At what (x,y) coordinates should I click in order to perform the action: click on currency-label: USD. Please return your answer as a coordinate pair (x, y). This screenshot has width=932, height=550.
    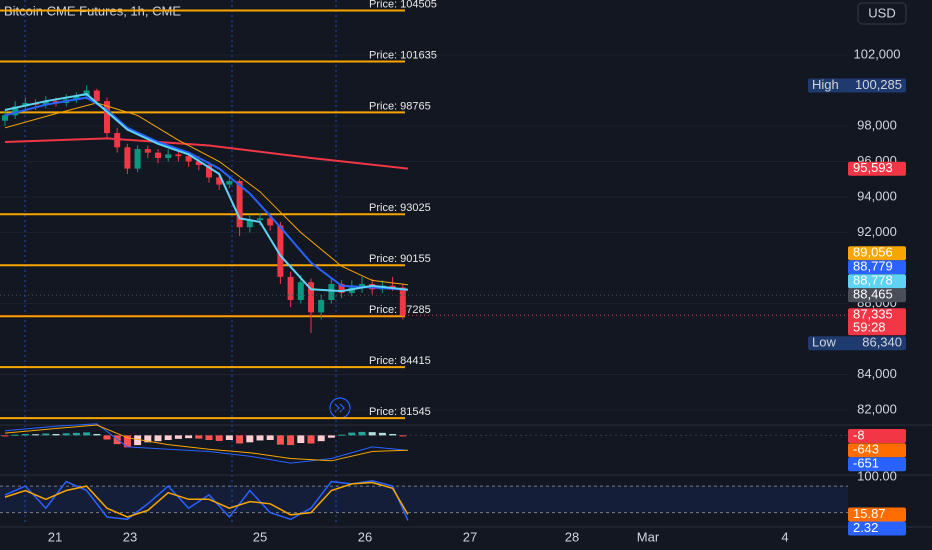
    Looking at the image, I should click on (881, 12).